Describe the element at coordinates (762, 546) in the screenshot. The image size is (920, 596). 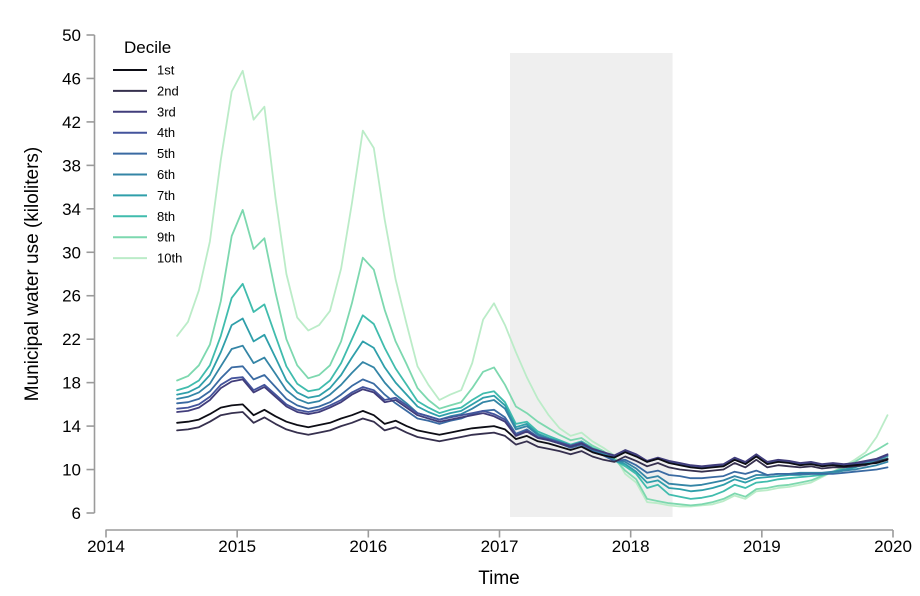
I see `x-tick-label: 2019` at that location.